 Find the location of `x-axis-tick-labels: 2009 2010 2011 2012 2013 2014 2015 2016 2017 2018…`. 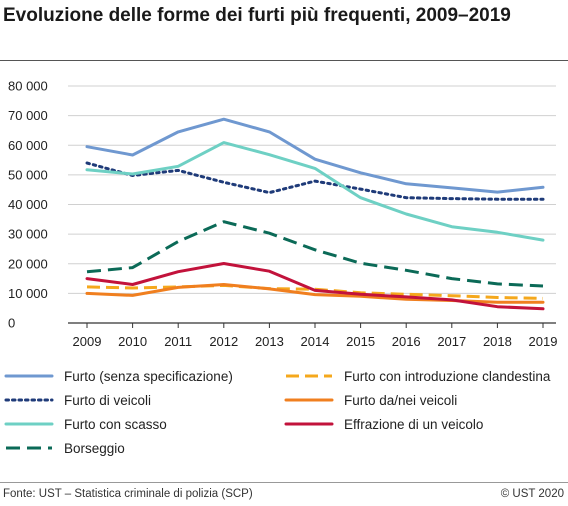

x-axis-tick-labels: 2009 2010 2011 2012 2013 2014 2015 2016 2017 2018… is located at coordinates (315, 336).